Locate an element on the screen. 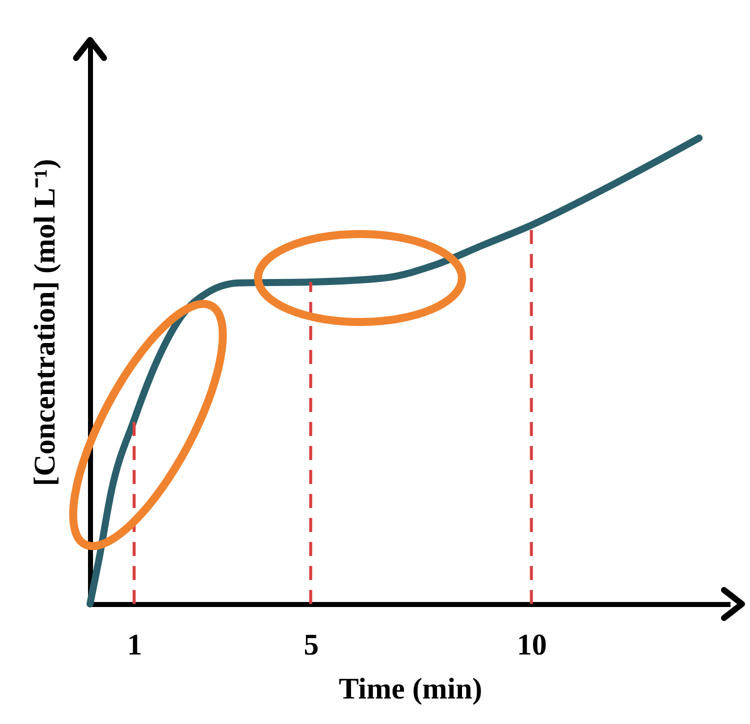  x-tick-label: 10 is located at coordinates (531, 645).